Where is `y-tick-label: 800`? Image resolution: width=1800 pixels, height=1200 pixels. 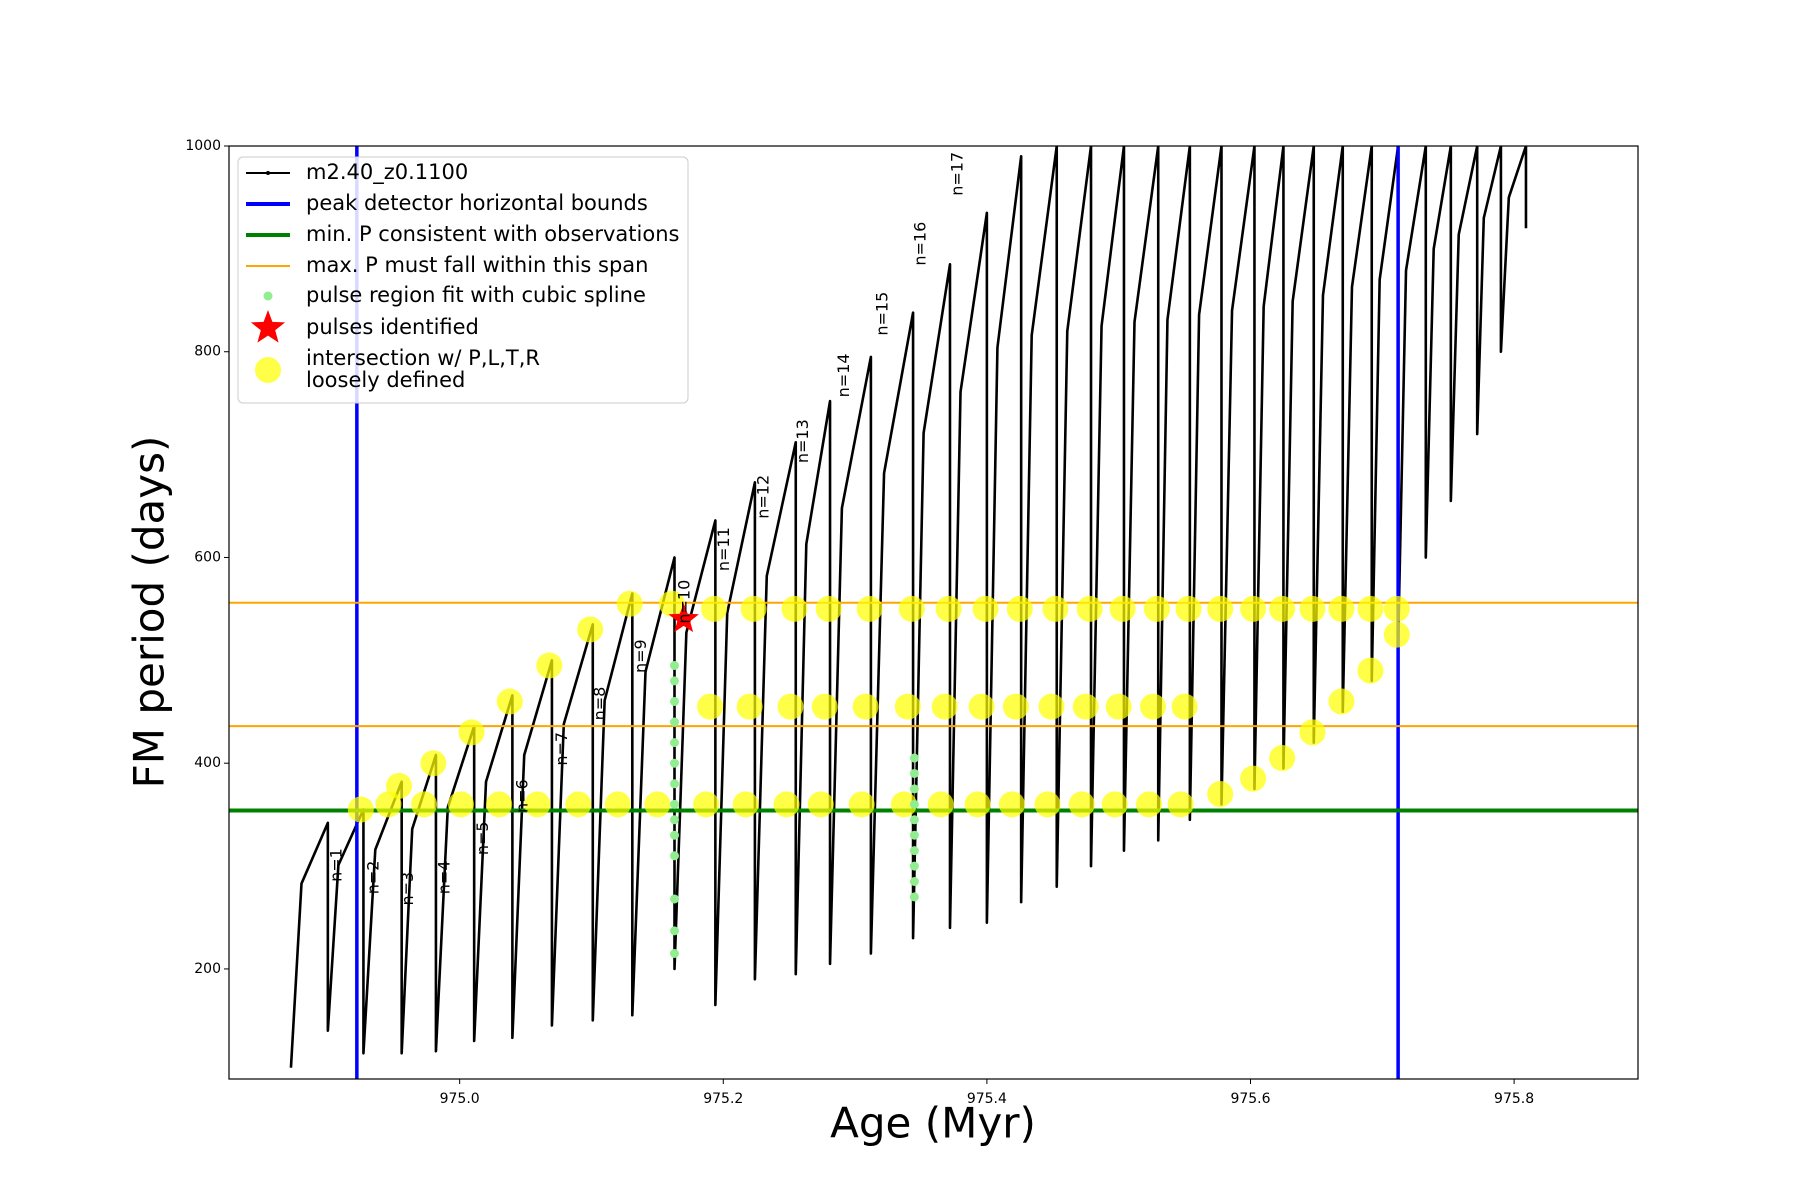
y-tick-label: 800 is located at coordinates (207, 352).